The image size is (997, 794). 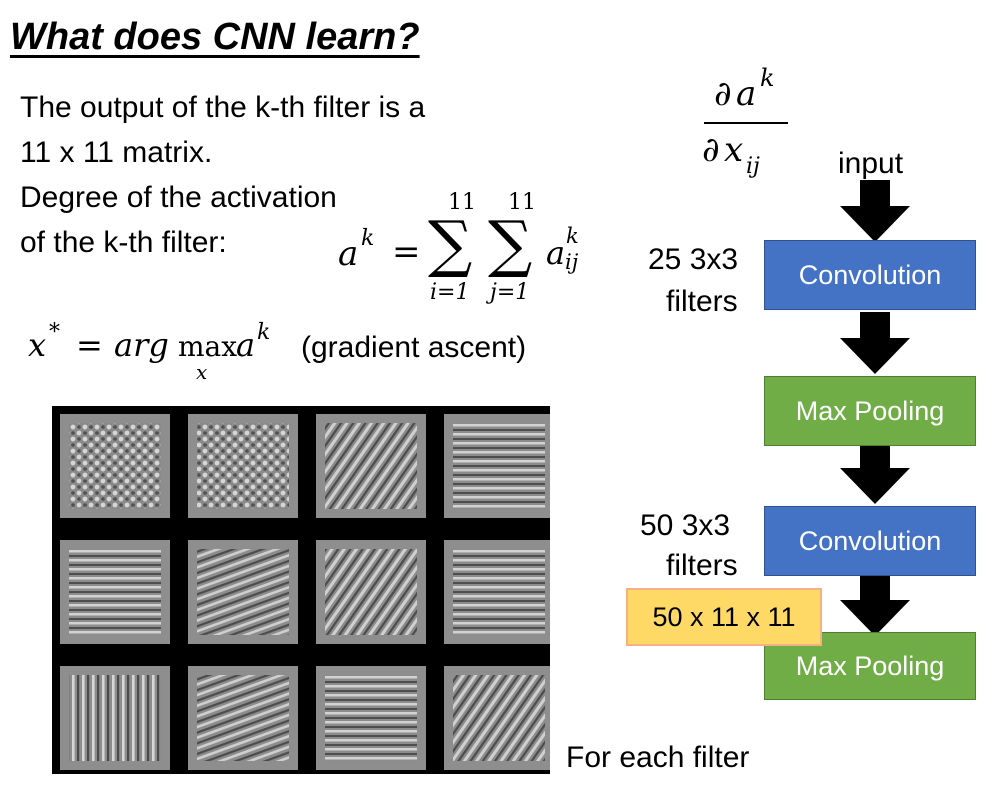 I want to click on argmax-equation: x * = arg max x a k, so click(x=173, y=355).